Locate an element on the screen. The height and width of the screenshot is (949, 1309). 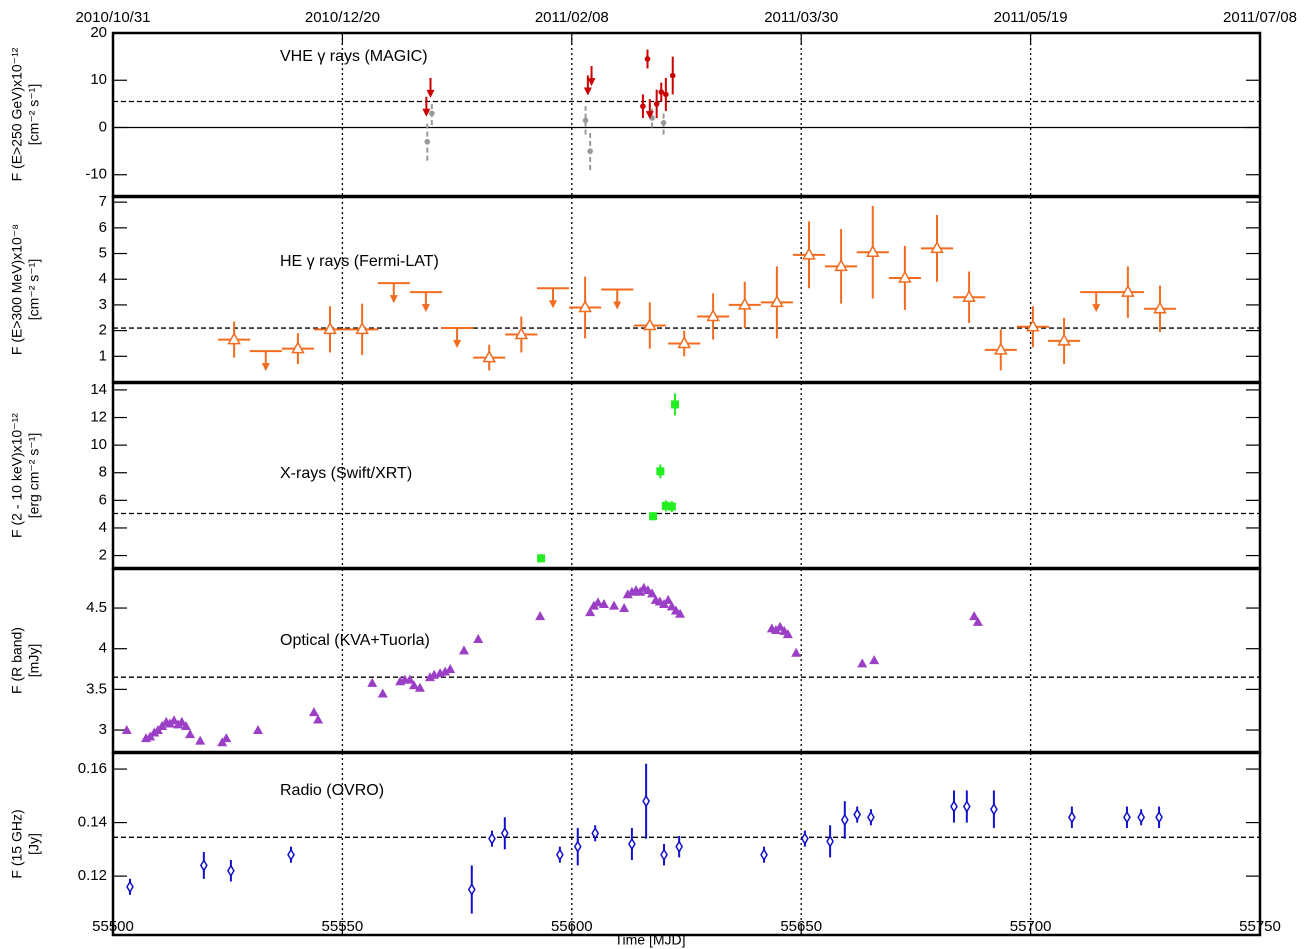
y-tick-label: 20 is located at coordinates (98, 32).